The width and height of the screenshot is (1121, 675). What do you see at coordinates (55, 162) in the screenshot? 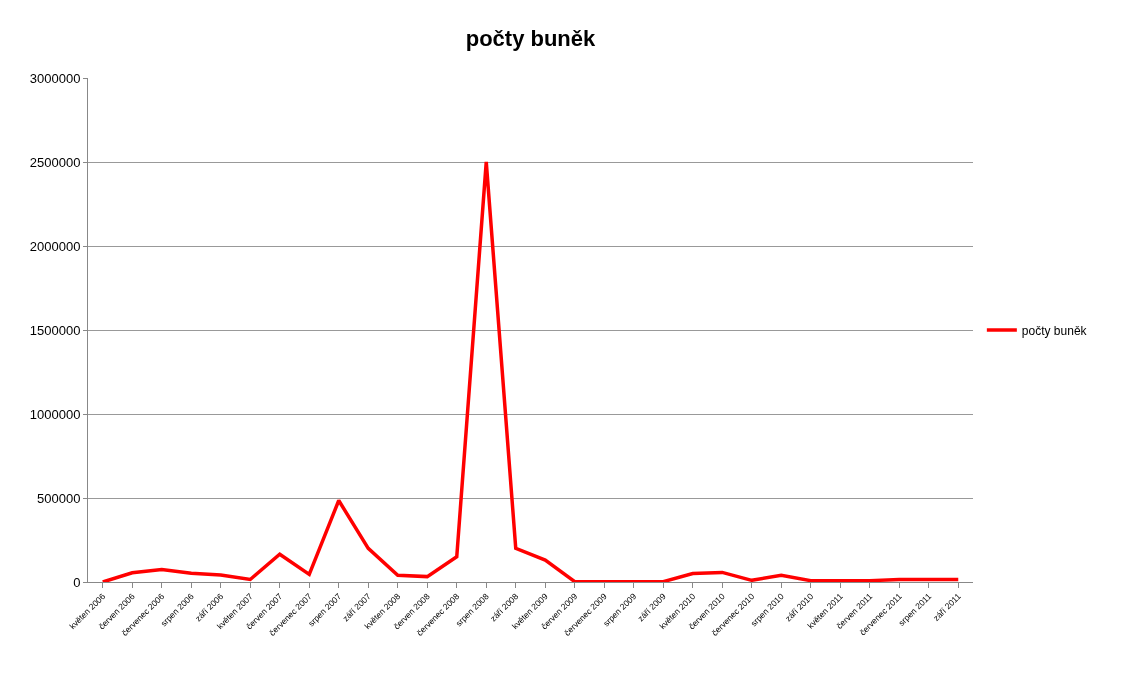
I see `y-tick-label: 2500000` at bounding box center [55, 162].